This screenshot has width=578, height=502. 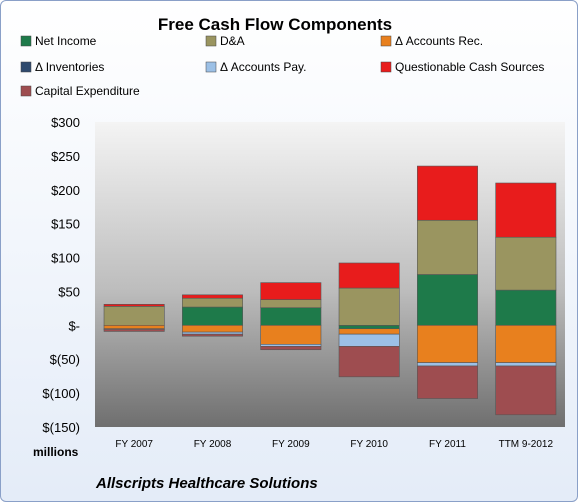 I want to click on x-tick-label: TTM 9-2012, so click(x=526, y=444).